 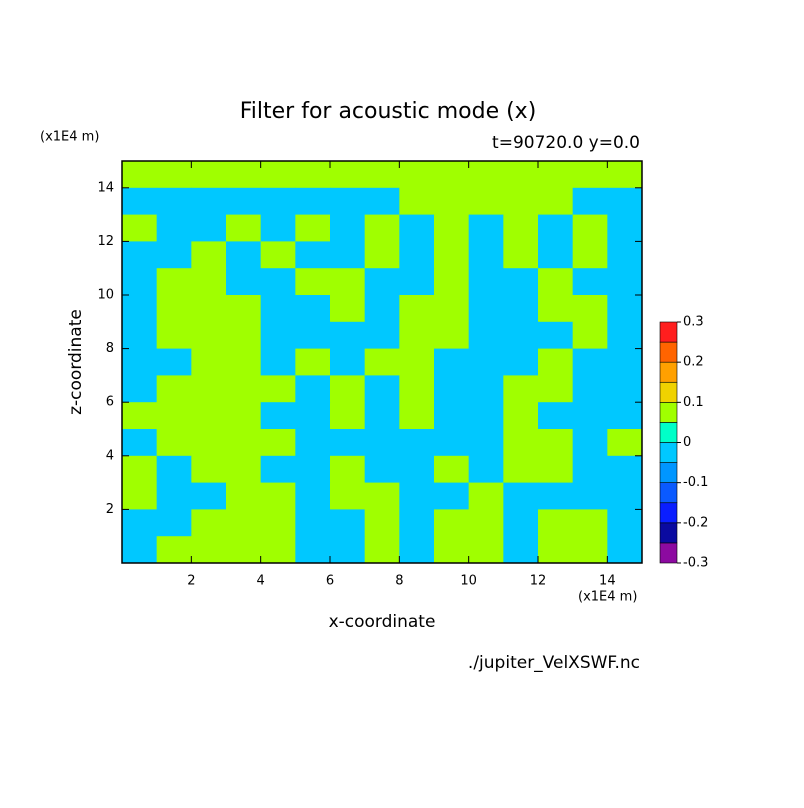 What do you see at coordinates (110, 455) in the screenshot?
I see `y-tick-label: 4` at bounding box center [110, 455].